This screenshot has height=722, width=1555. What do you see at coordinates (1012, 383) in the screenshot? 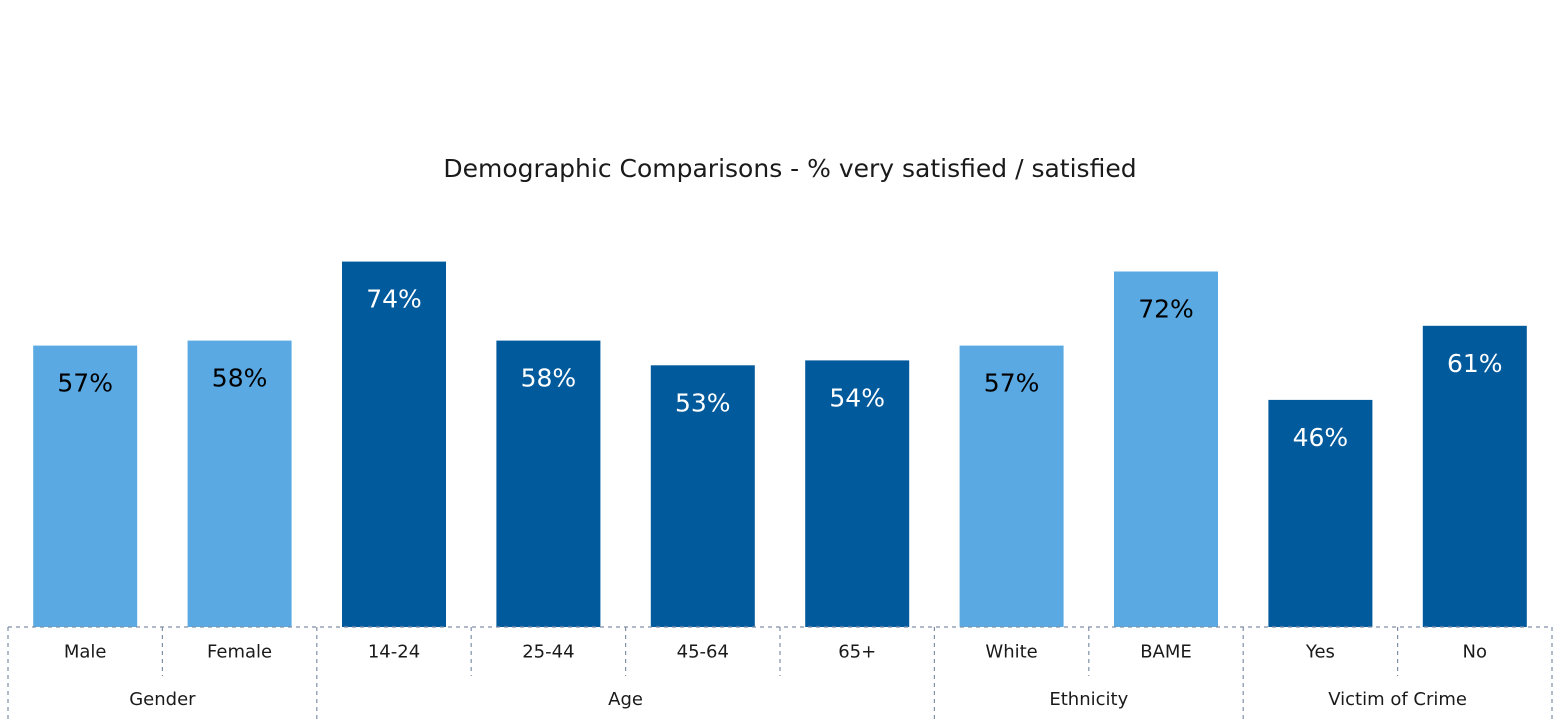
I see `value-label-white: 57%` at bounding box center [1012, 383].